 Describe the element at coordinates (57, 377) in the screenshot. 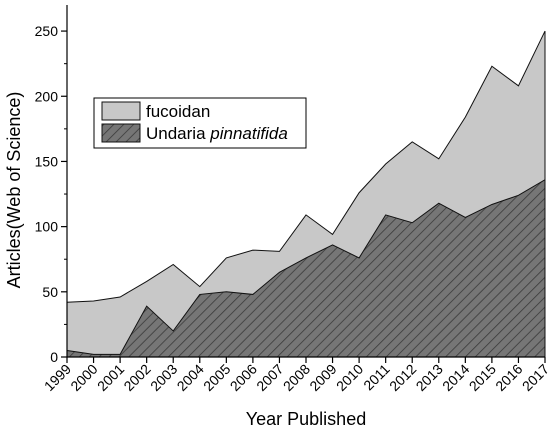

I see `x-tick-label: 1999` at that location.